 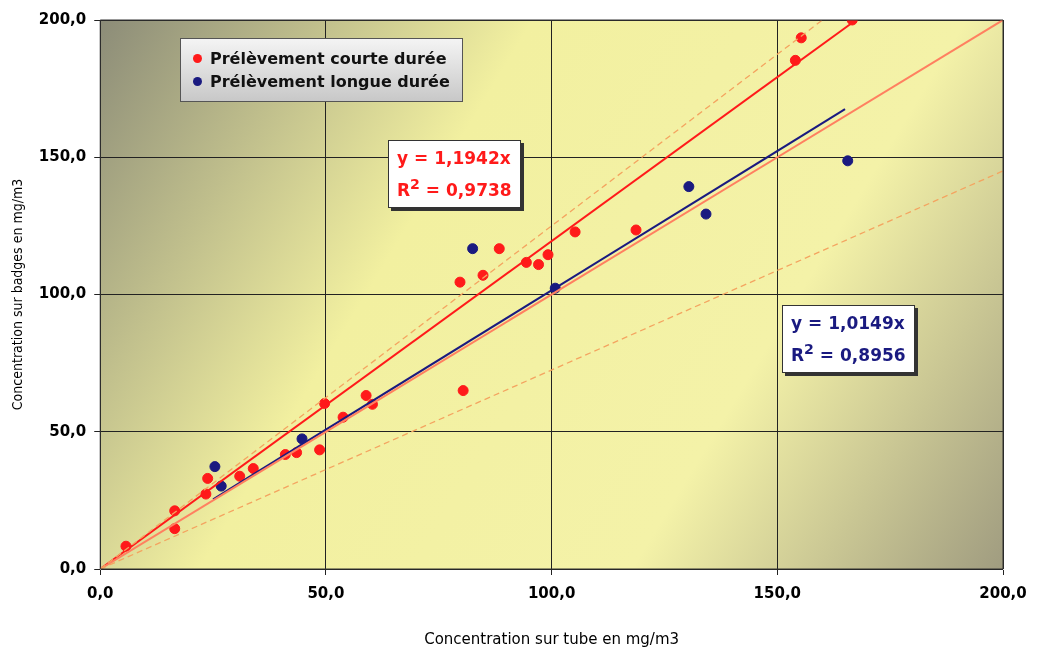 What do you see at coordinates (68, 430) in the screenshot?
I see `y-tick-label: 50,0` at bounding box center [68, 430].